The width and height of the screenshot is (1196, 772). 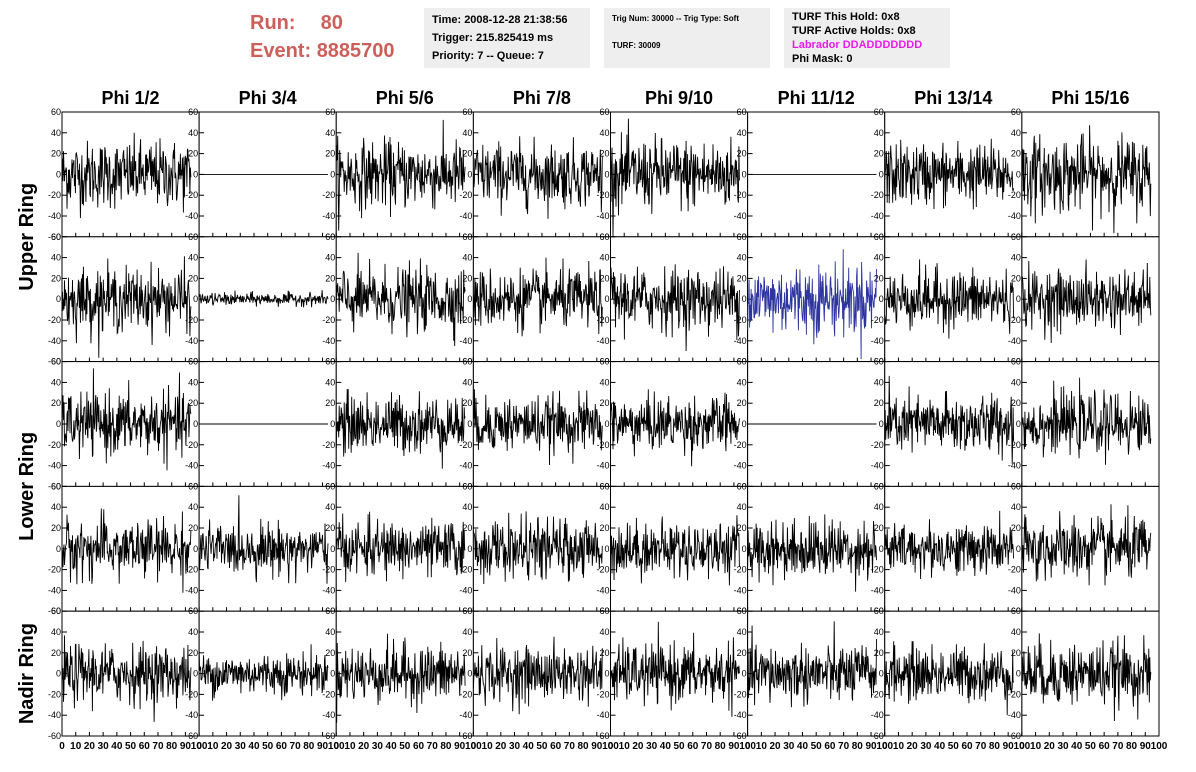 What do you see at coordinates (330, 486) in the screenshot?
I see `y-tick-label-r4-c3: 60` at bounding box center [330, 486].